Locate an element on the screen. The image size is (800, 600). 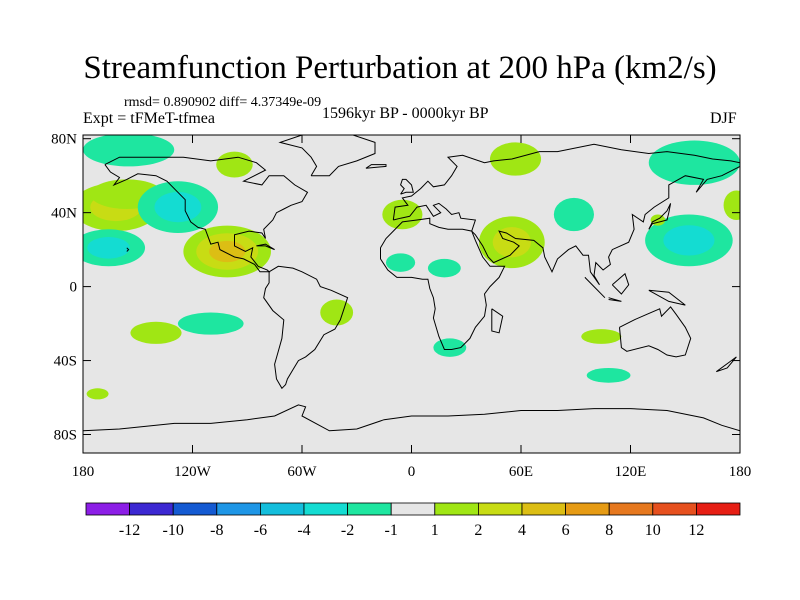
colorbar-label-2: -8 is located at coordinates (216, 530).